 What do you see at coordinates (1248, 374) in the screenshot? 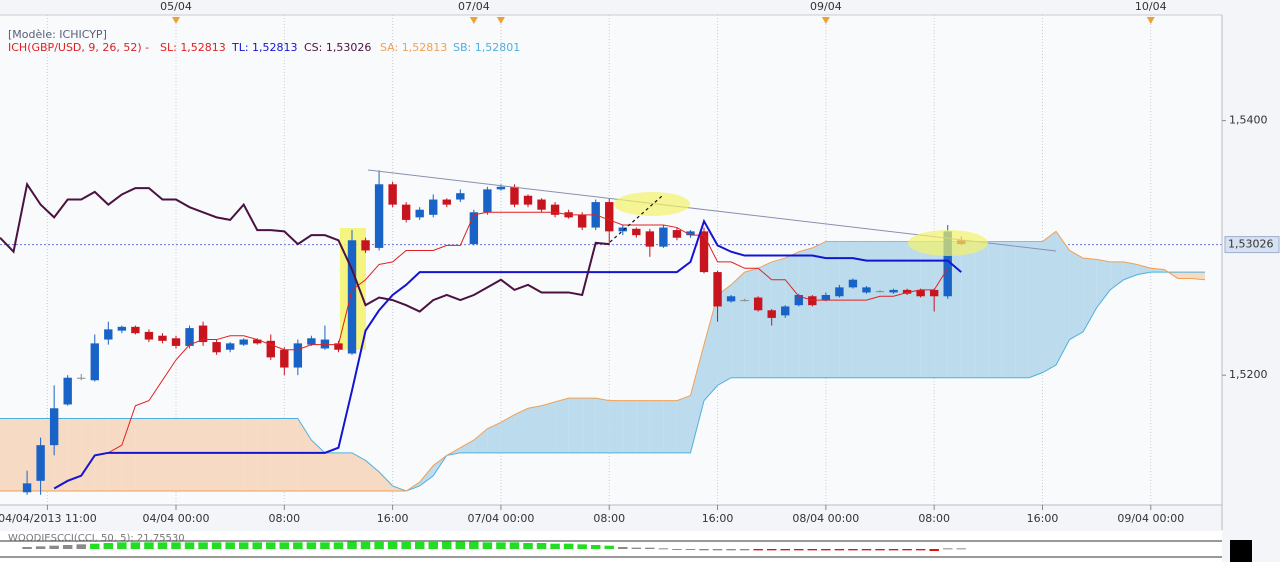
I see `y-tick-label: 1,5200` at bounding box center [1248, 374].